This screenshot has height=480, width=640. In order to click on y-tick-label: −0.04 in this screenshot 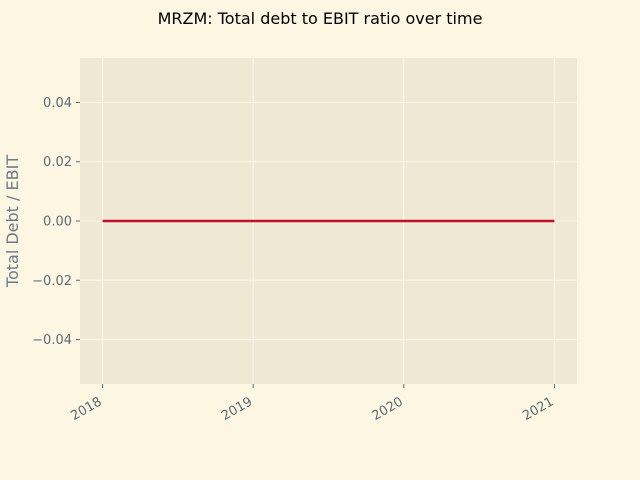, I will do `click(52, 340)`.